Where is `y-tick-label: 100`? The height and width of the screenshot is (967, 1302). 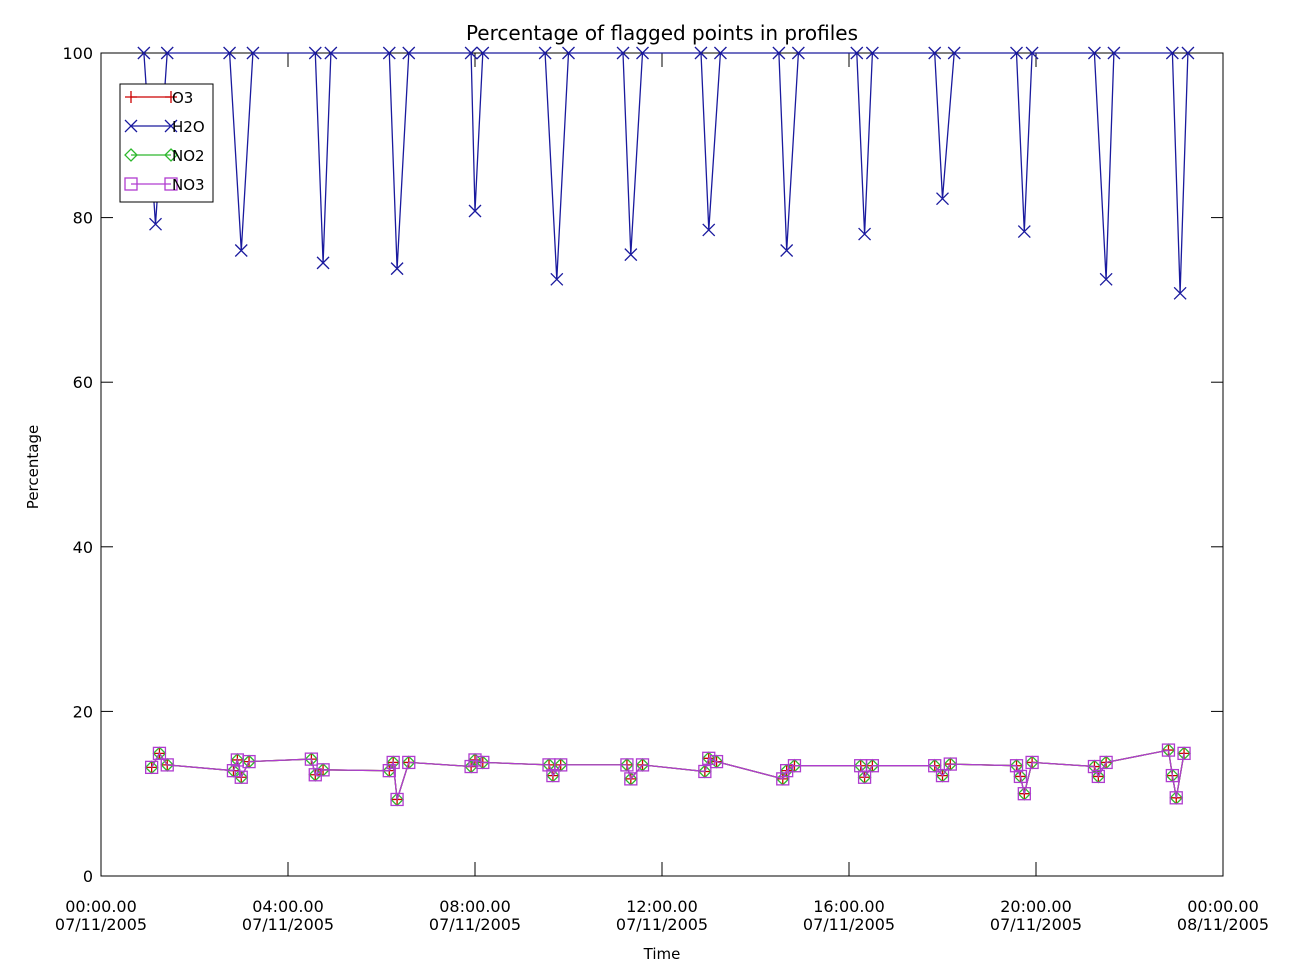 y-tick-label: 100 is located at coordinates (77, 53).